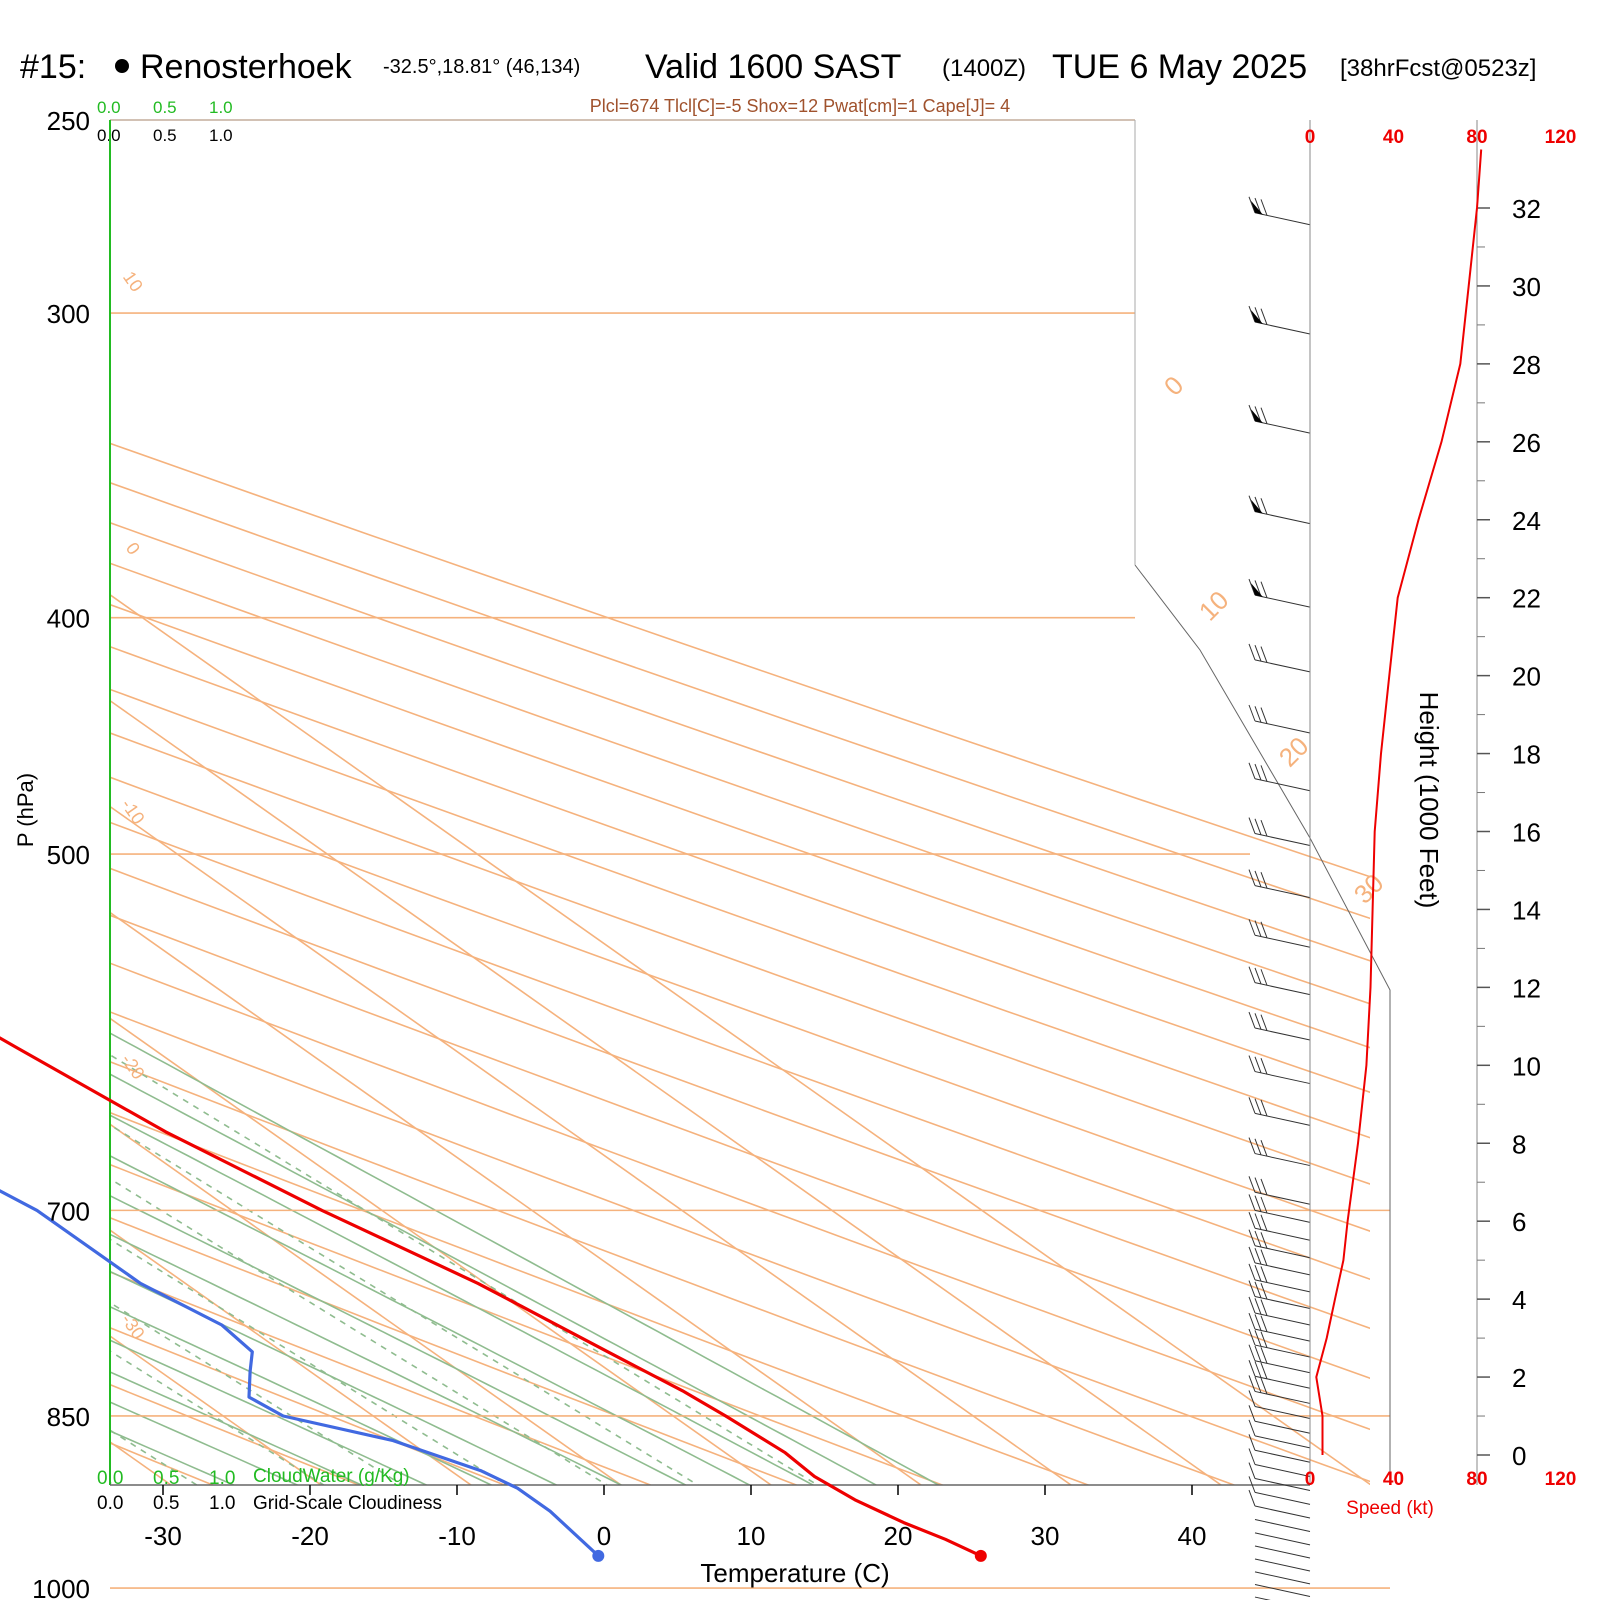  Describe the element at coordinates (132, 811) in the screenshot. I see `dry-adiabat-label: -10` at that location.